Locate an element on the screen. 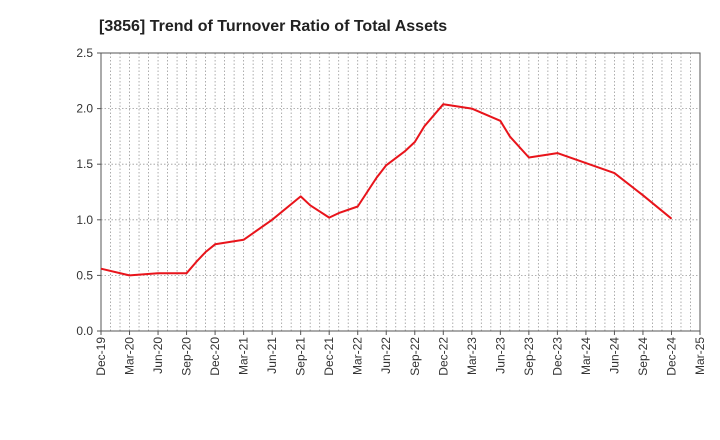 The image size is (720, 440). y-tick-label: 1.5 is located at coordinates (84, 164).